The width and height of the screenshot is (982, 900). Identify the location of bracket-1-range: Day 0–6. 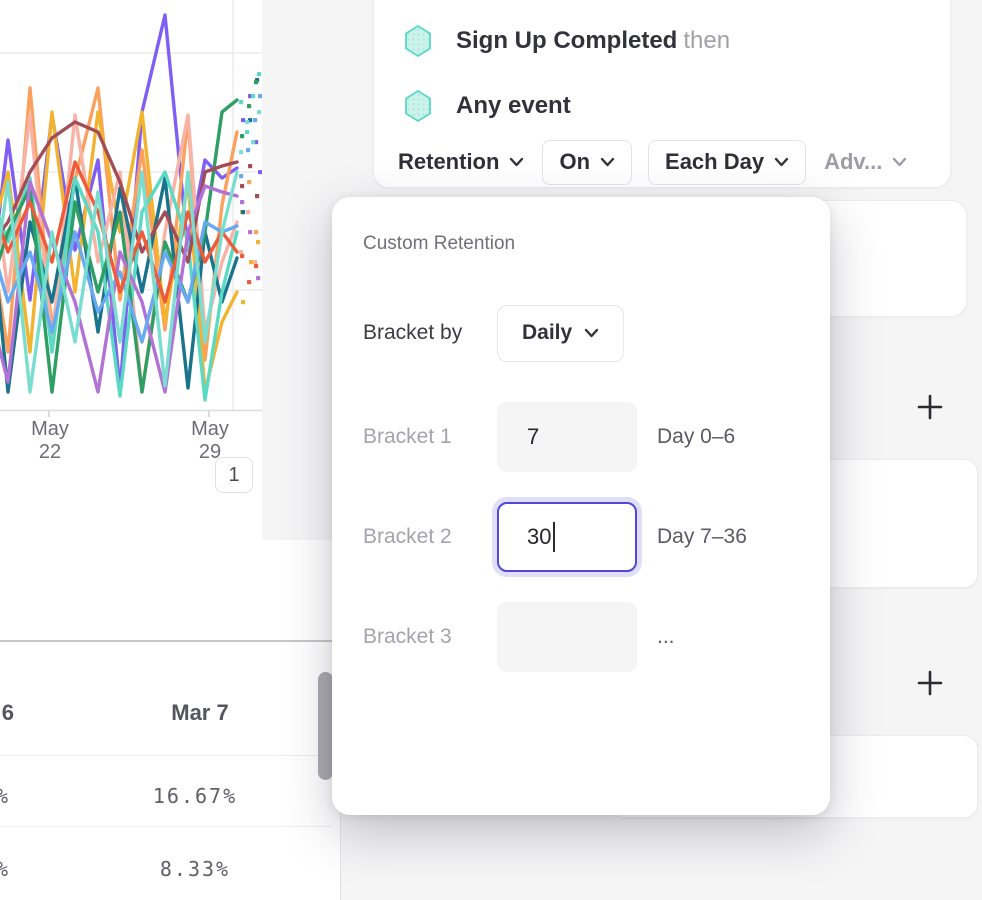
(696, 436).